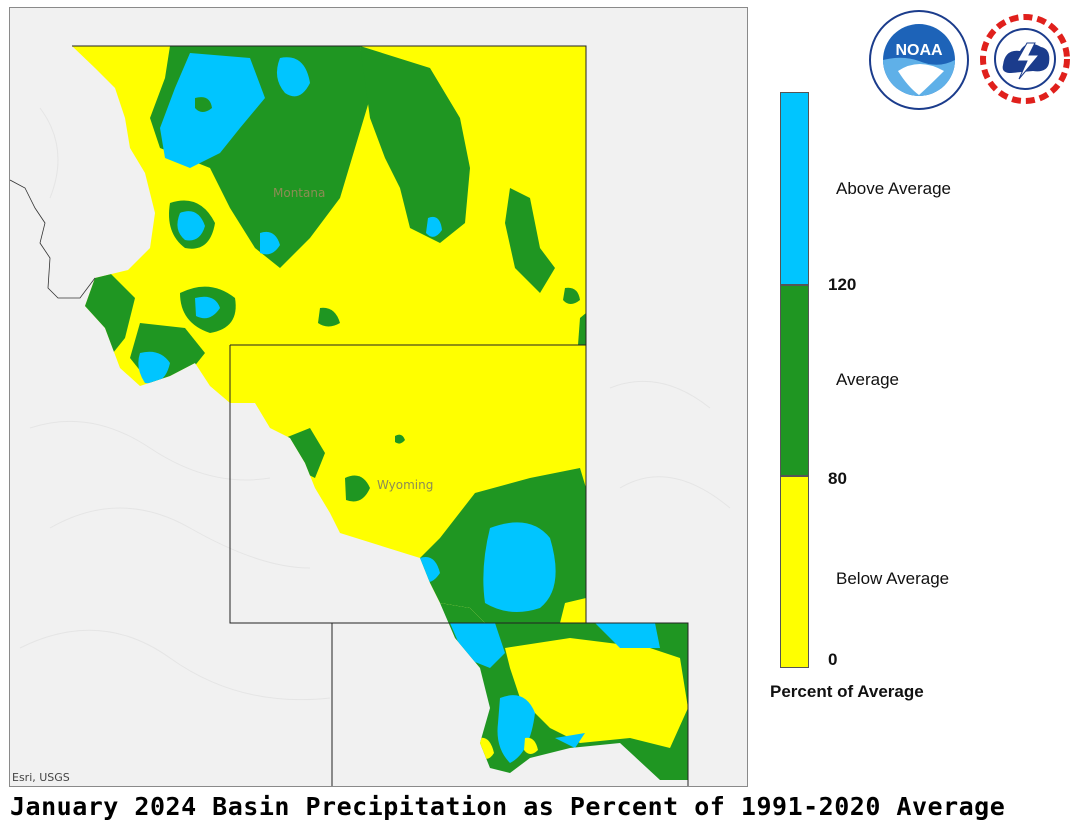 The height and width of the screenshot is (834, 1076). Describe the element at coordinates (842, 284) in the screenshot. I see `legend-tick-120: 120` at that location.